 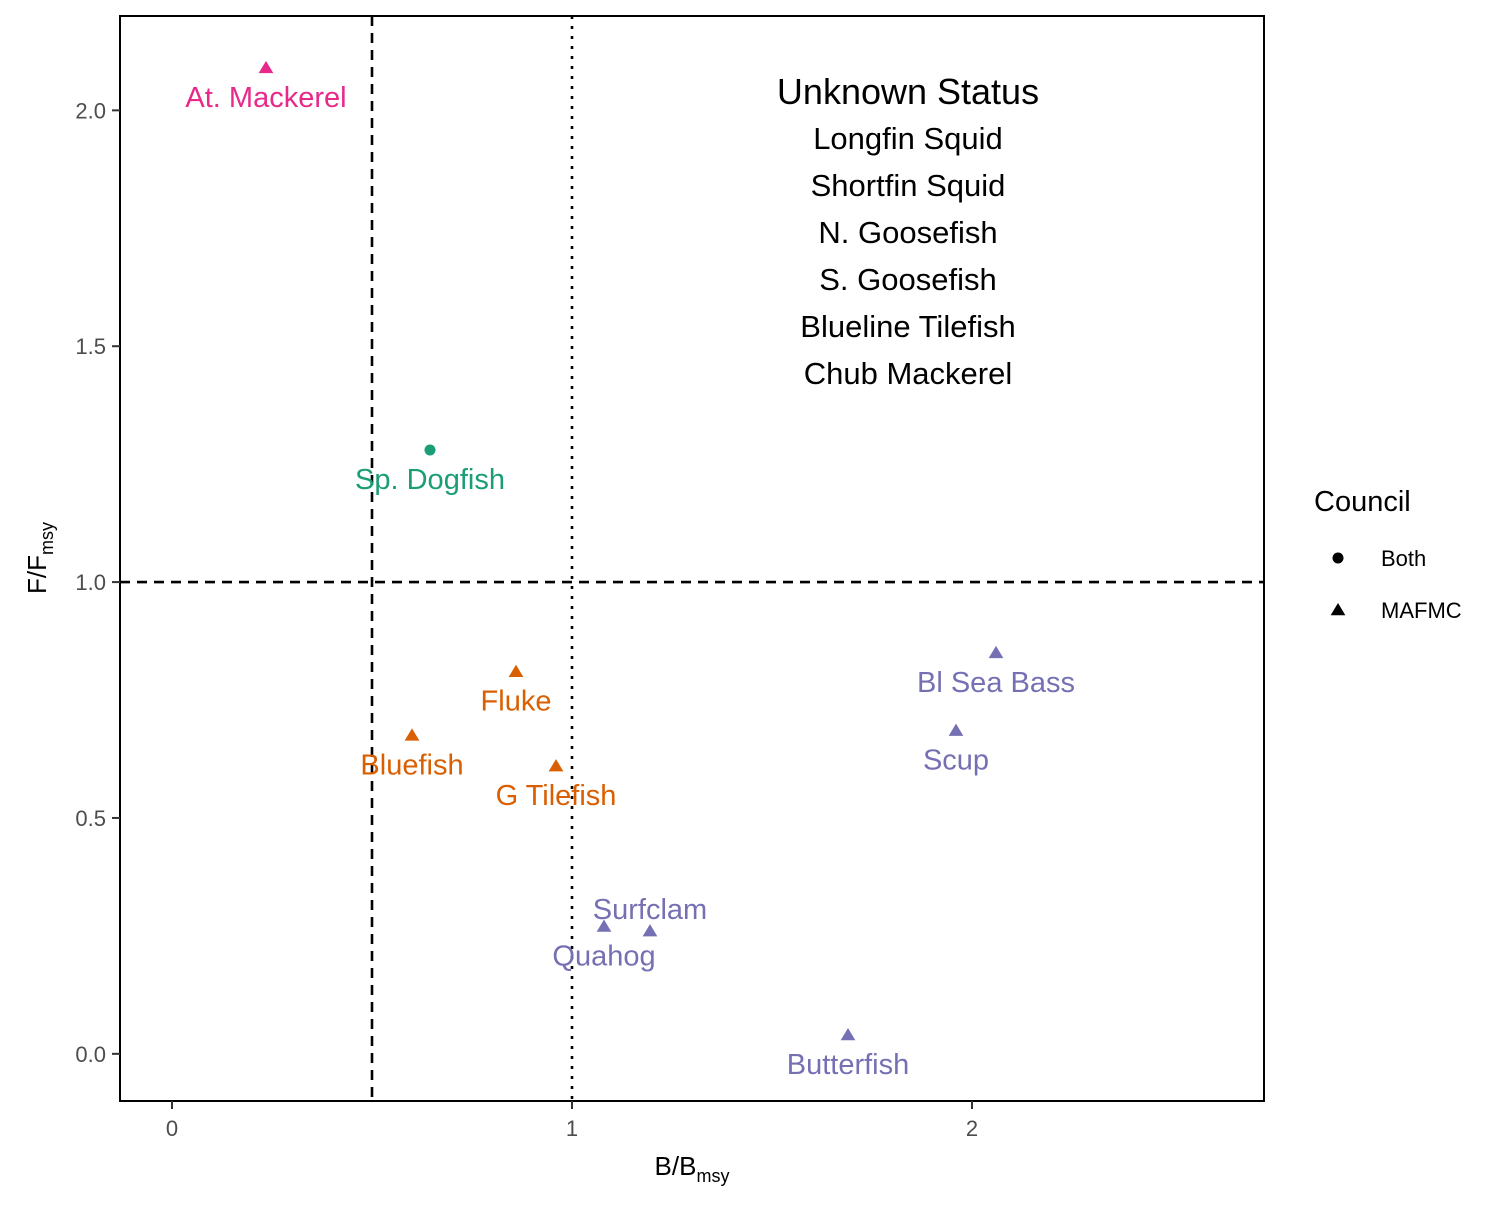 I want to click on legend-label: MAFMC, so click(x=1421, y=610).